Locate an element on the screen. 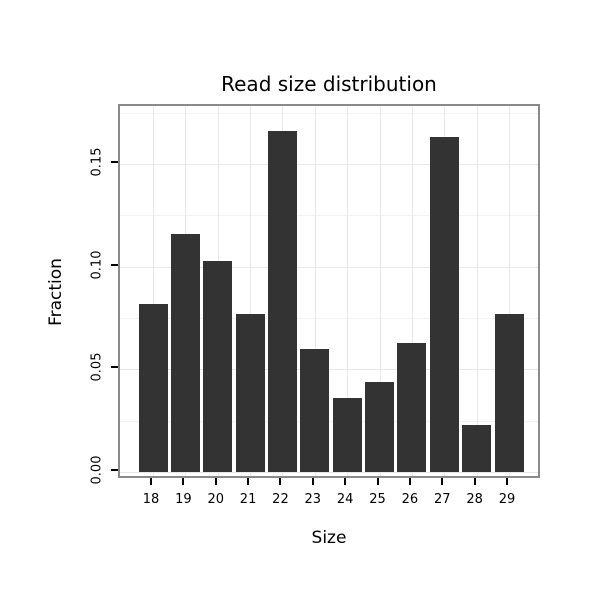 The width and height of the screenshot is (600, 600). x-tick-label: 21 is located at coordinates (248, 499).